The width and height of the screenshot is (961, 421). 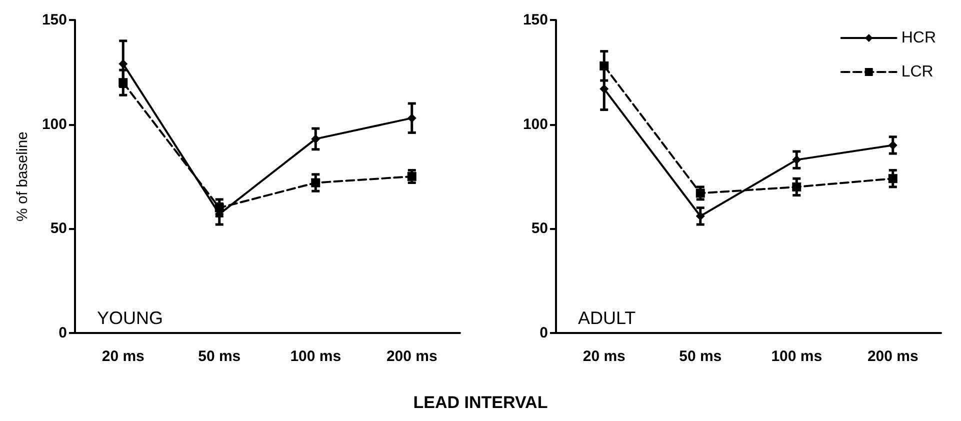 What do you see at coordinates (918, 38) in the screenshot?
I see `legend-label: HCR` at bounding box center [918, 38].